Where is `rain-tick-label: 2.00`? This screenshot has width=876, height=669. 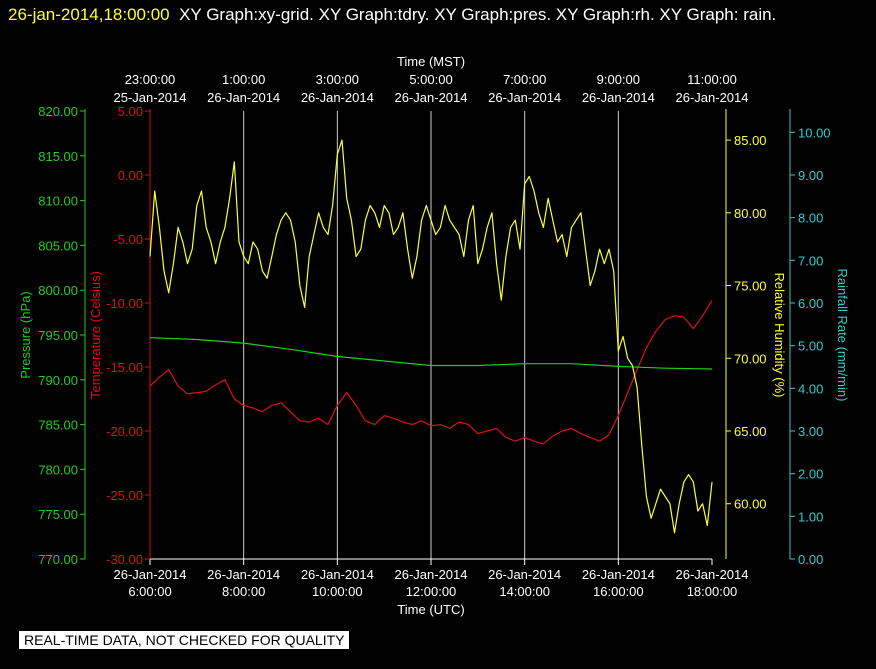
rain-tick-label: 2.00 is located at coordinates (810, 474).